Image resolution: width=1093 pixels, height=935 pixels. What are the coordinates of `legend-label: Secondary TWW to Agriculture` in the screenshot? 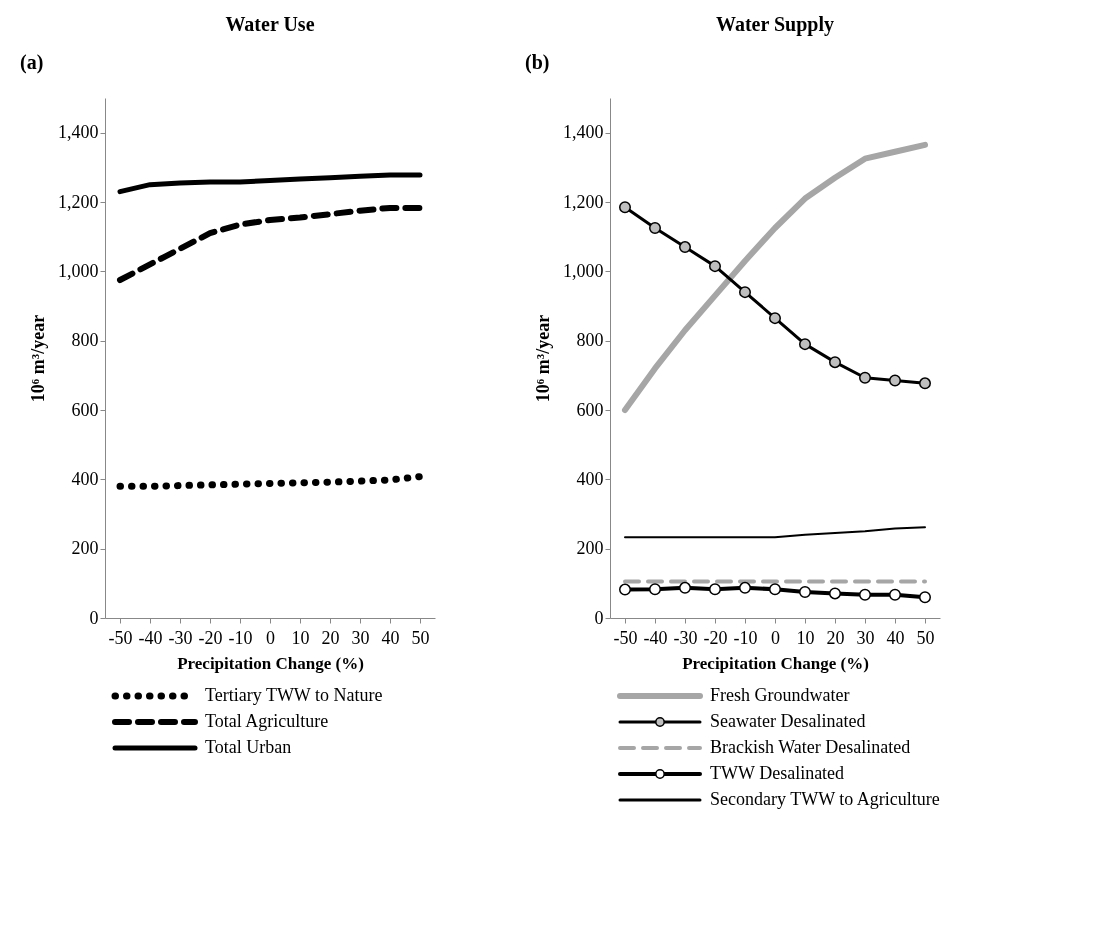 It's located at (825, 799).